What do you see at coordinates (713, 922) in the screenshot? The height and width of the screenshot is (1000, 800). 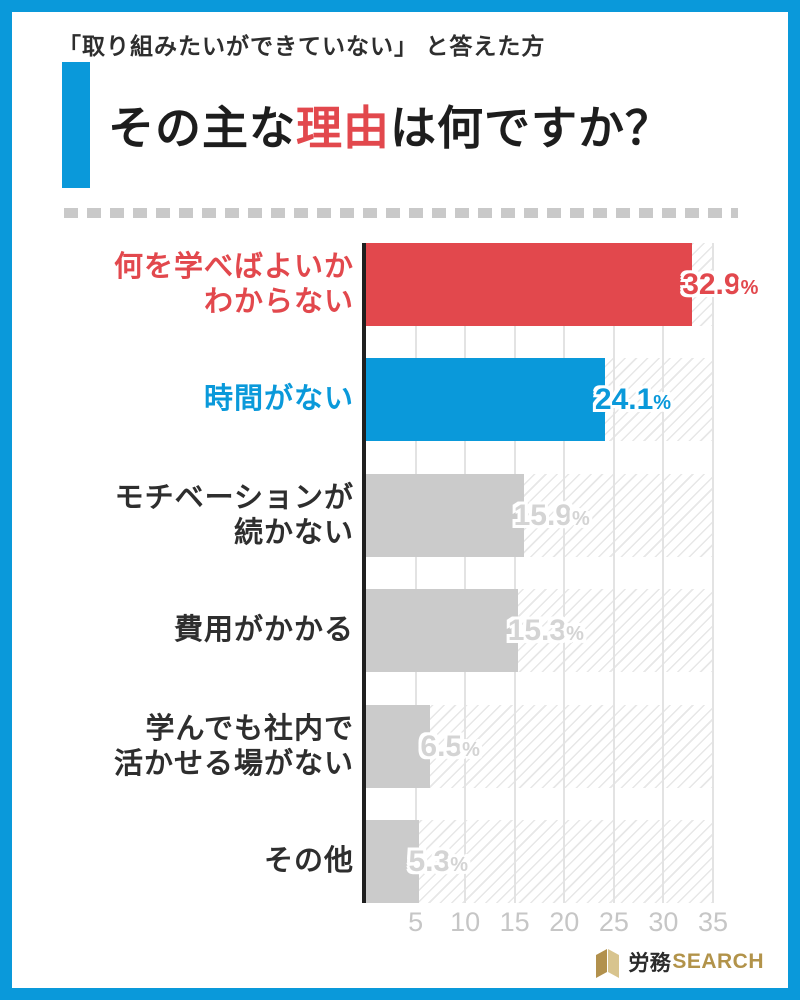 I see `x-tick-label: 35` at bounding box center [713, 922].